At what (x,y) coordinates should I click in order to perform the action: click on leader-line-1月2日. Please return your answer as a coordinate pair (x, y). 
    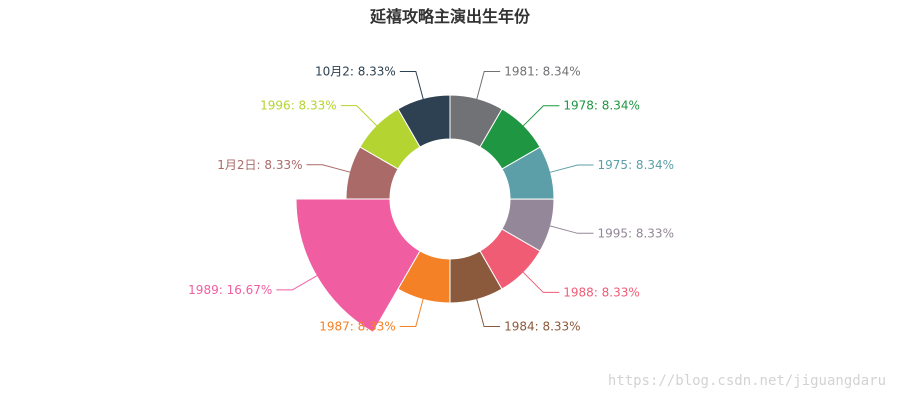
    Looking at the image, I should click on (329, 169).